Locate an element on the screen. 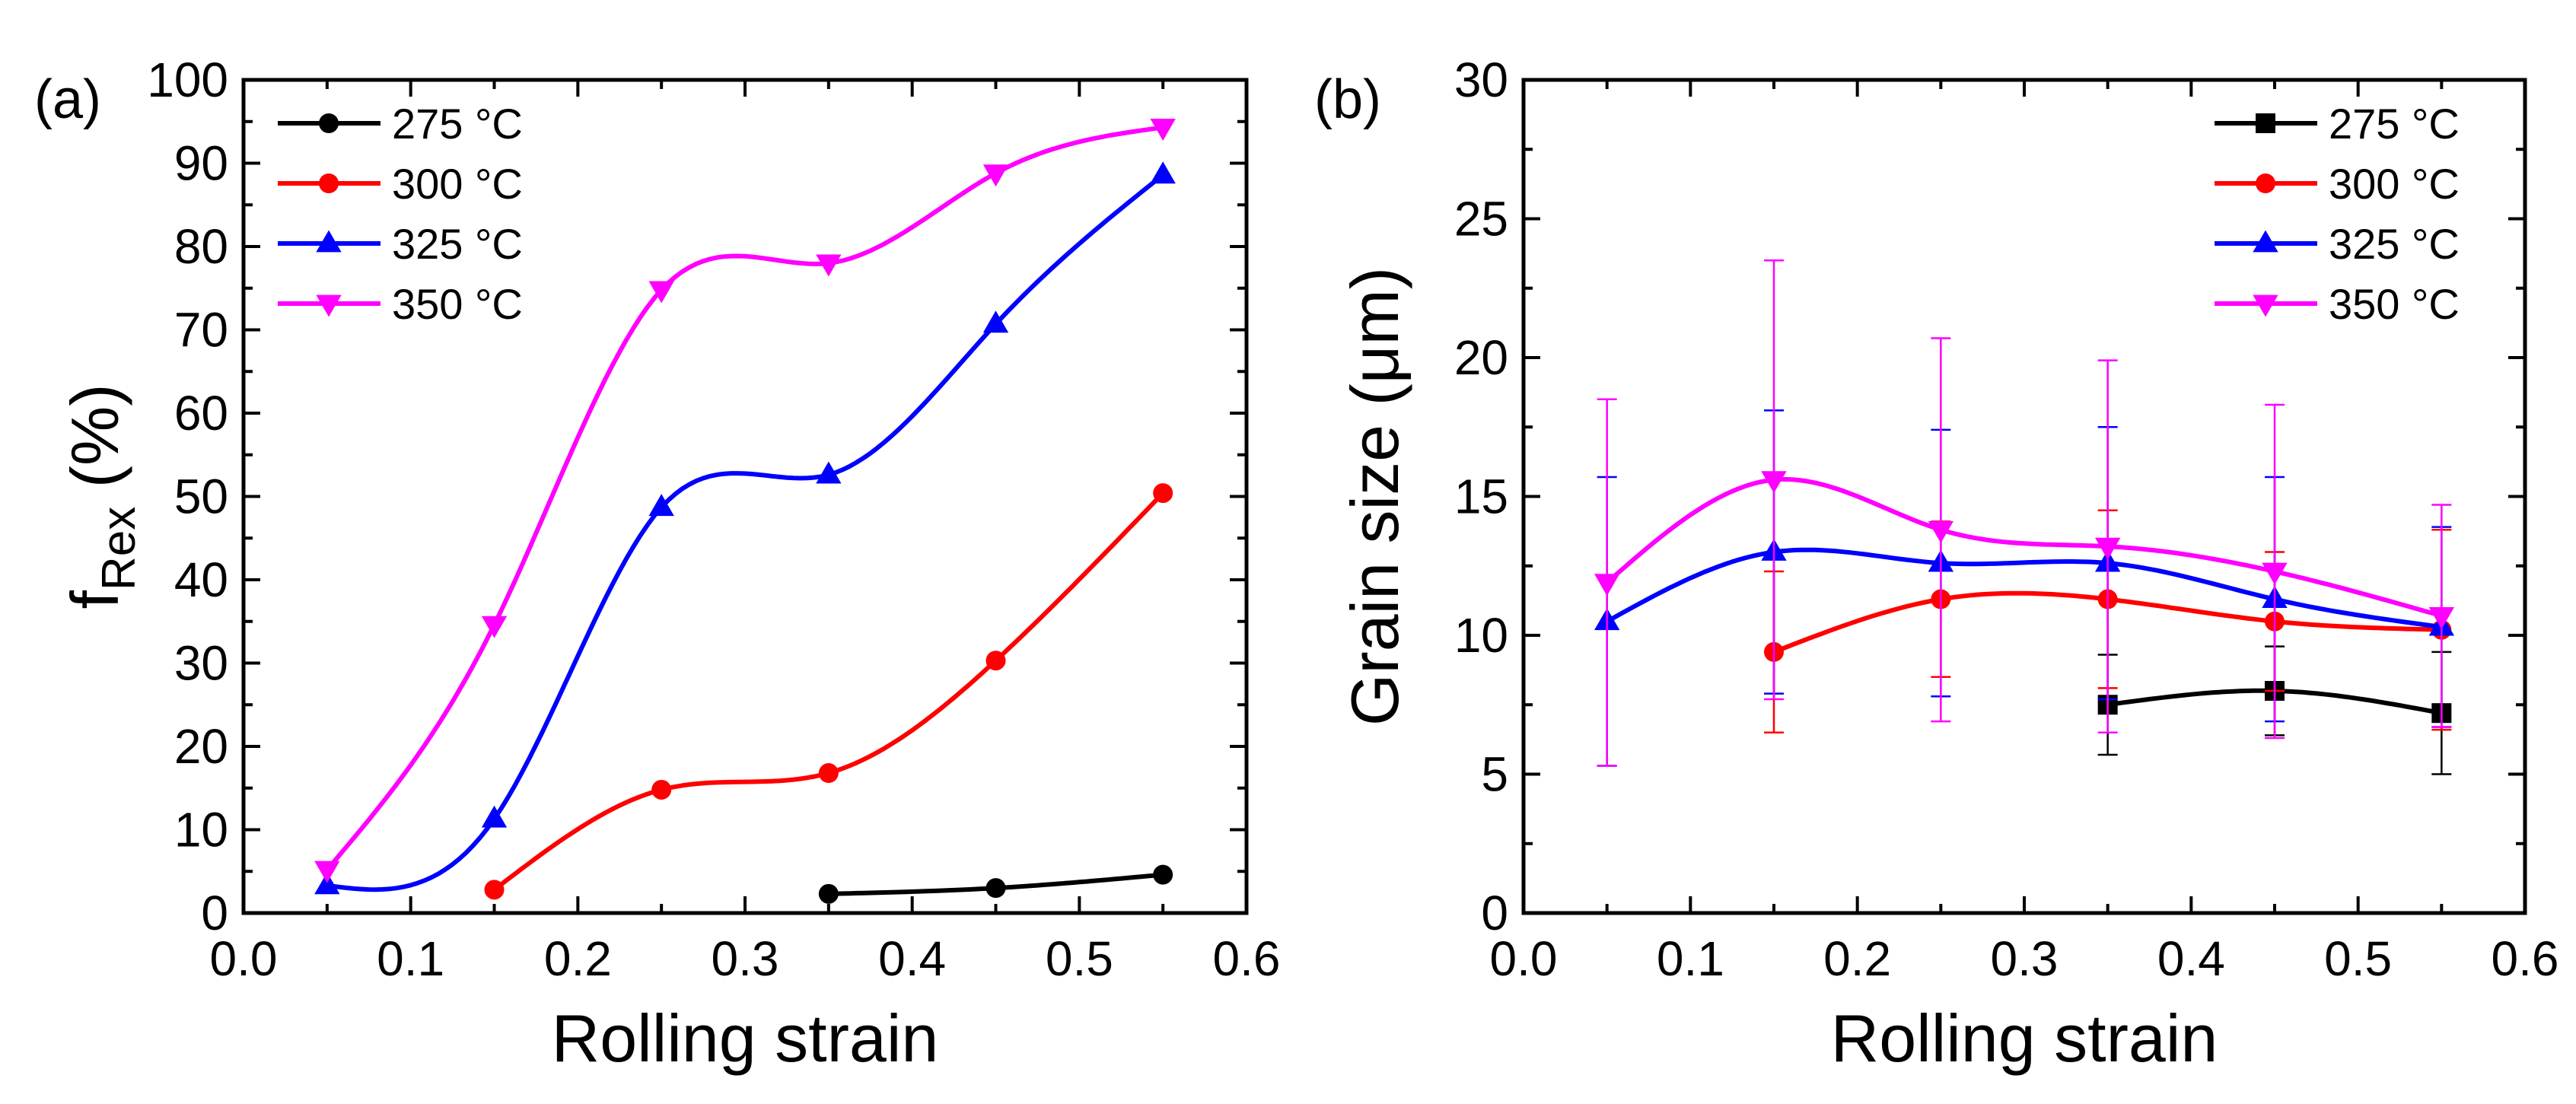 The height and width of the screenshot is (1104, 2576). y-tick-label: 100 is located at coordinates (187, 79).